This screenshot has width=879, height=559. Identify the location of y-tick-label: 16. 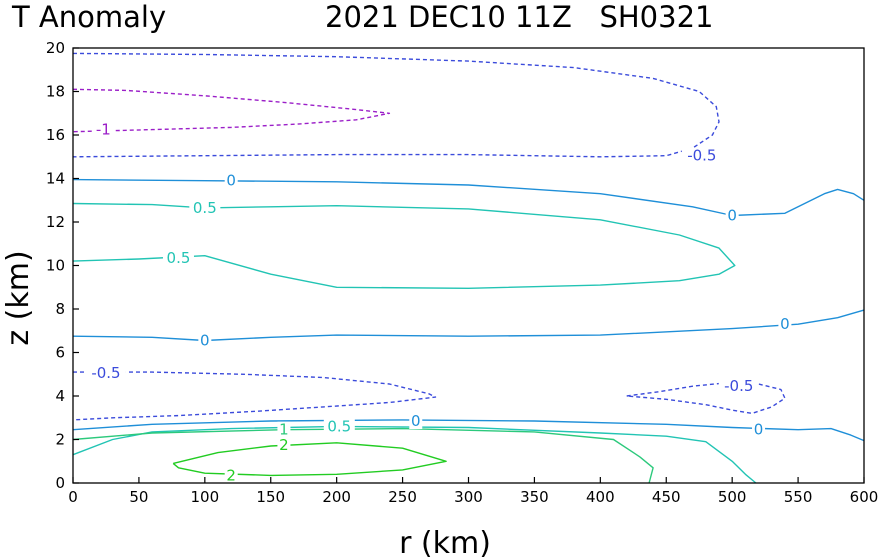
(55, 135).